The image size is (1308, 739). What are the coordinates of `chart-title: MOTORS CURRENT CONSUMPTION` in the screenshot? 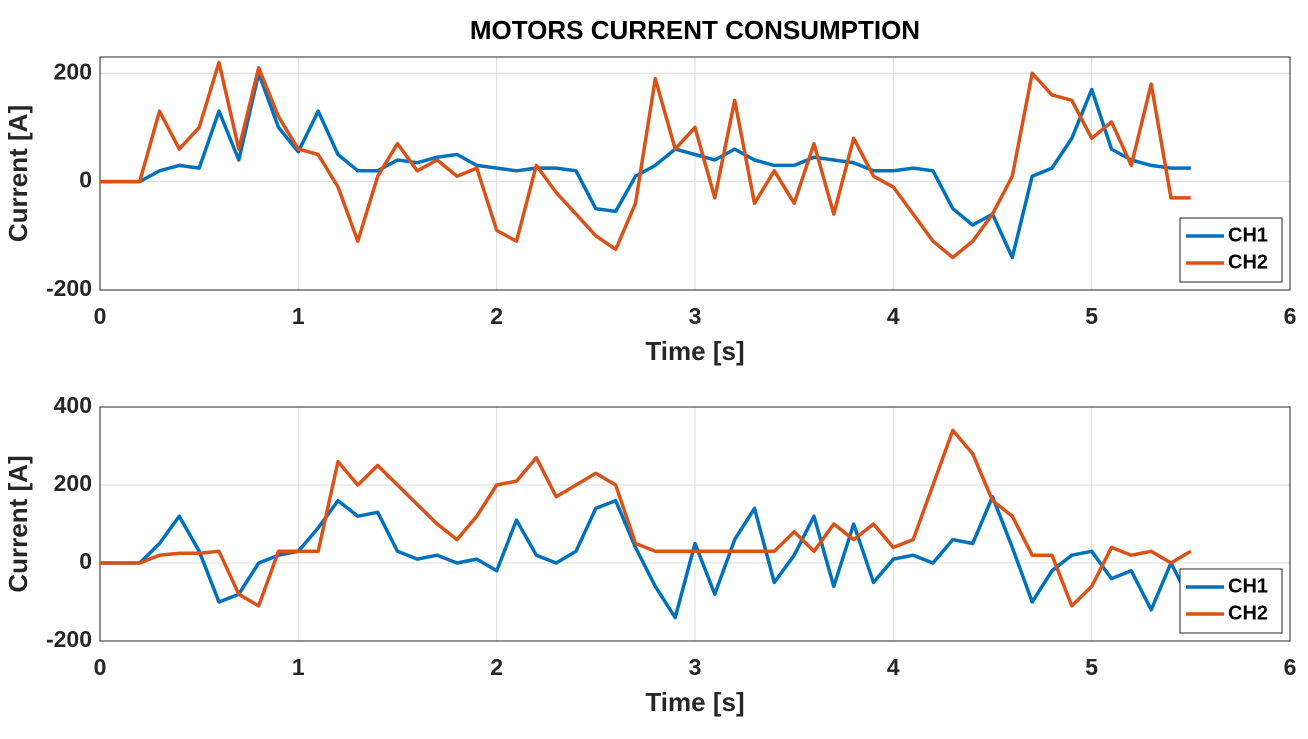 It's located at (695, 30).